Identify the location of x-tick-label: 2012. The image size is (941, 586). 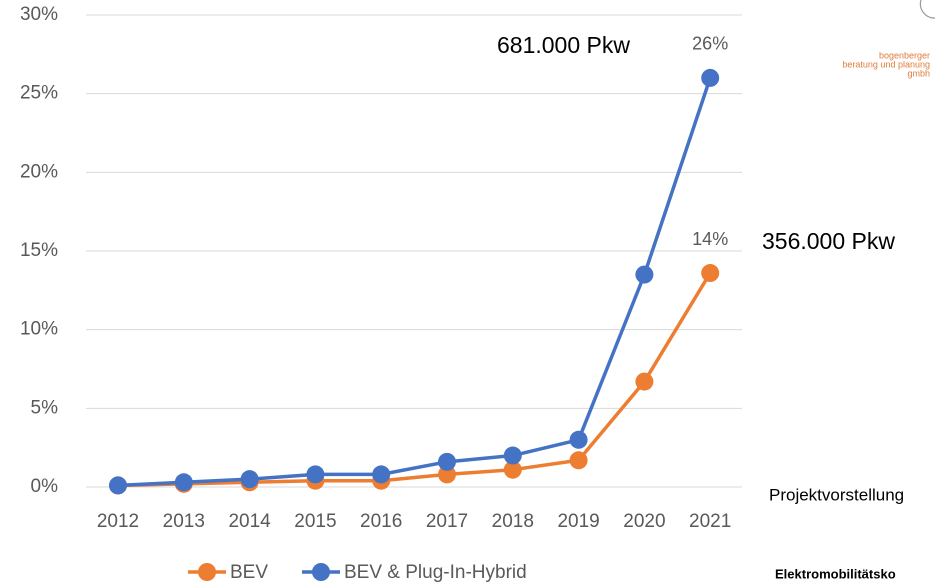
(118, 521).